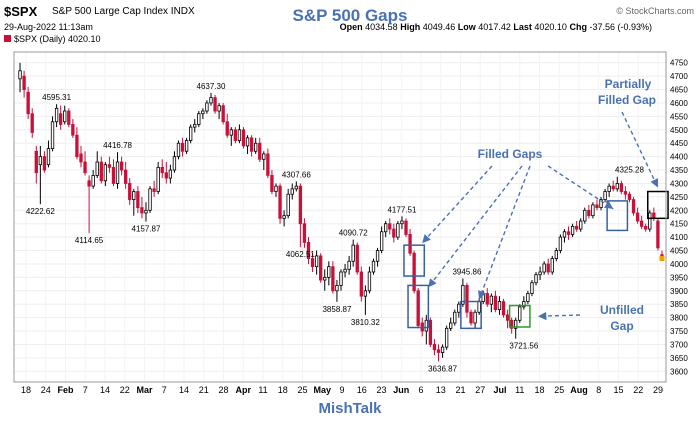 The image size is (700, 434). What do you see at coordinates (598, 390) in the screenshot?
I see `x-tick-label: 8` at bounding box center [598, 390].